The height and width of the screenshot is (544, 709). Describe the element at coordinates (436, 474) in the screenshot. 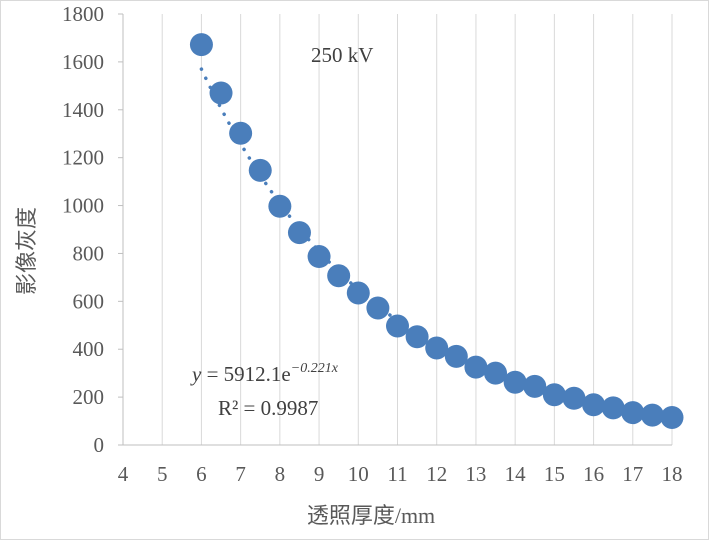

I see `x-tick-label: 12` at that location.